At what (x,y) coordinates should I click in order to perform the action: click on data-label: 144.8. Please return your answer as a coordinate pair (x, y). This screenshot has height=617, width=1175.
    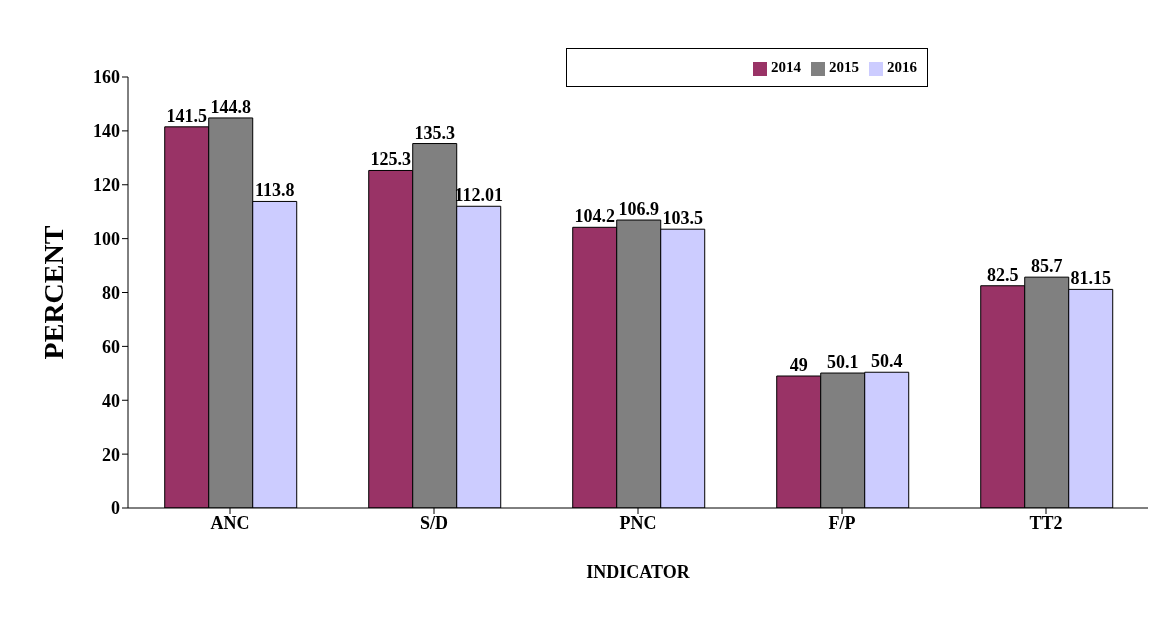
    Looking at the image, I should click on (230, 106).